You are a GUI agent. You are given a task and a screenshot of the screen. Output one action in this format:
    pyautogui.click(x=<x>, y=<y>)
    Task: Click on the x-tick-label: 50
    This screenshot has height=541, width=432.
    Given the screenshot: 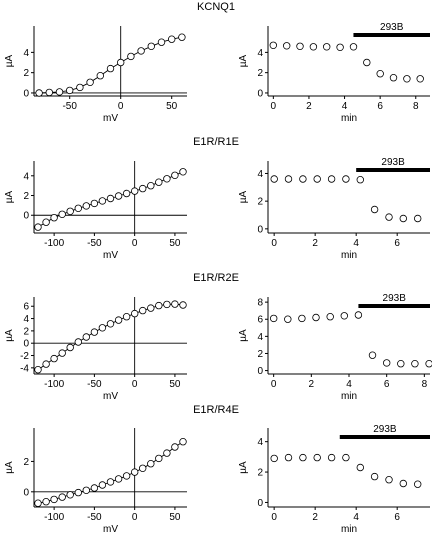 What is the action you would take?
    pyautogui.click(x=175, y=243)
    